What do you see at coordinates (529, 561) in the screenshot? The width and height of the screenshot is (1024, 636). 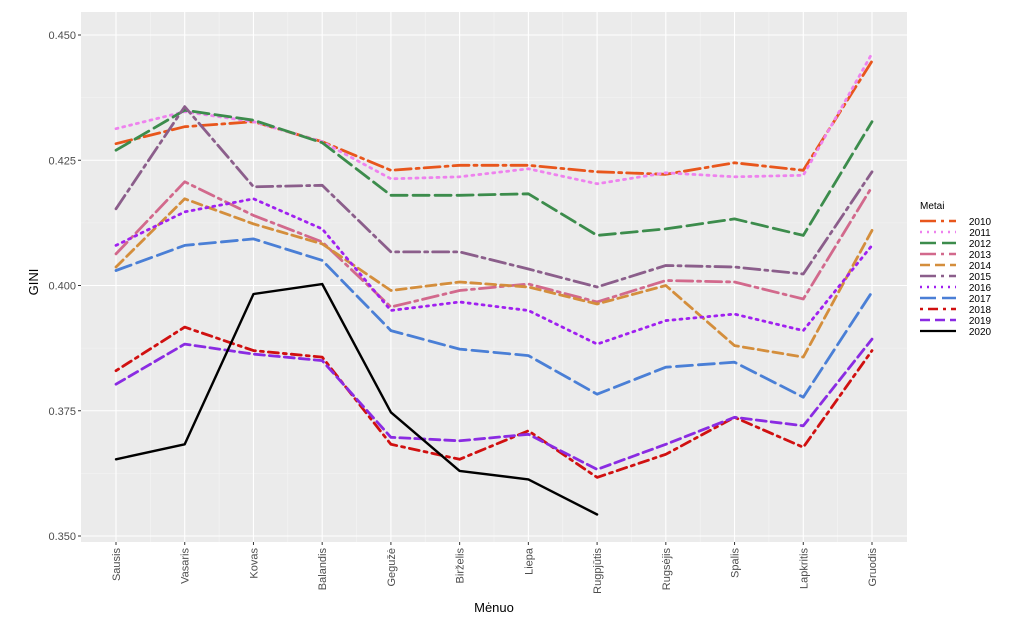 I see `x-tick-label: Liepa` at bounding box center [529, 561].